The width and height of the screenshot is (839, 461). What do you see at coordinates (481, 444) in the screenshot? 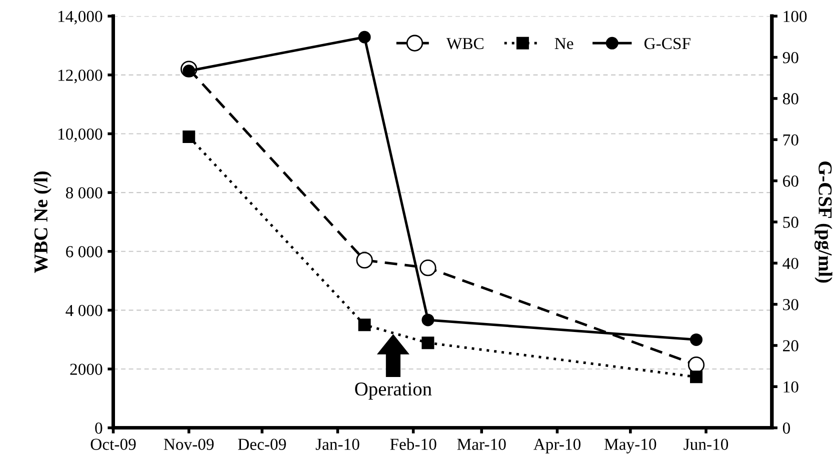
I see `x-tick-label: Mar-10` at bounding box center [481, 444].